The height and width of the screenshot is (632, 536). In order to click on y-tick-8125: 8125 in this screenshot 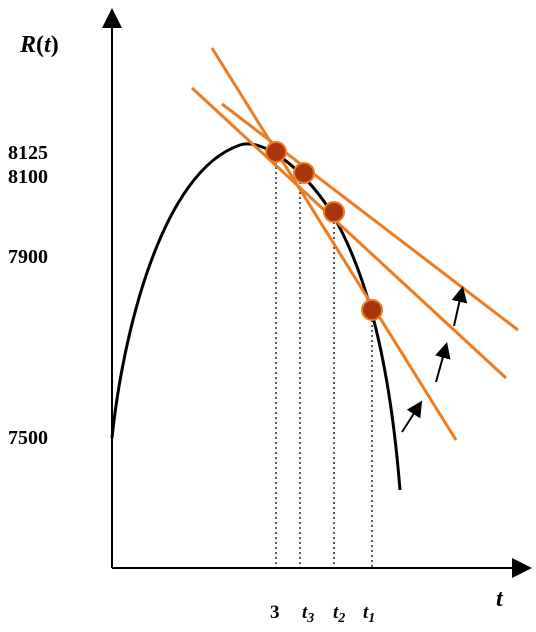, I will do `click(28, 153)`.